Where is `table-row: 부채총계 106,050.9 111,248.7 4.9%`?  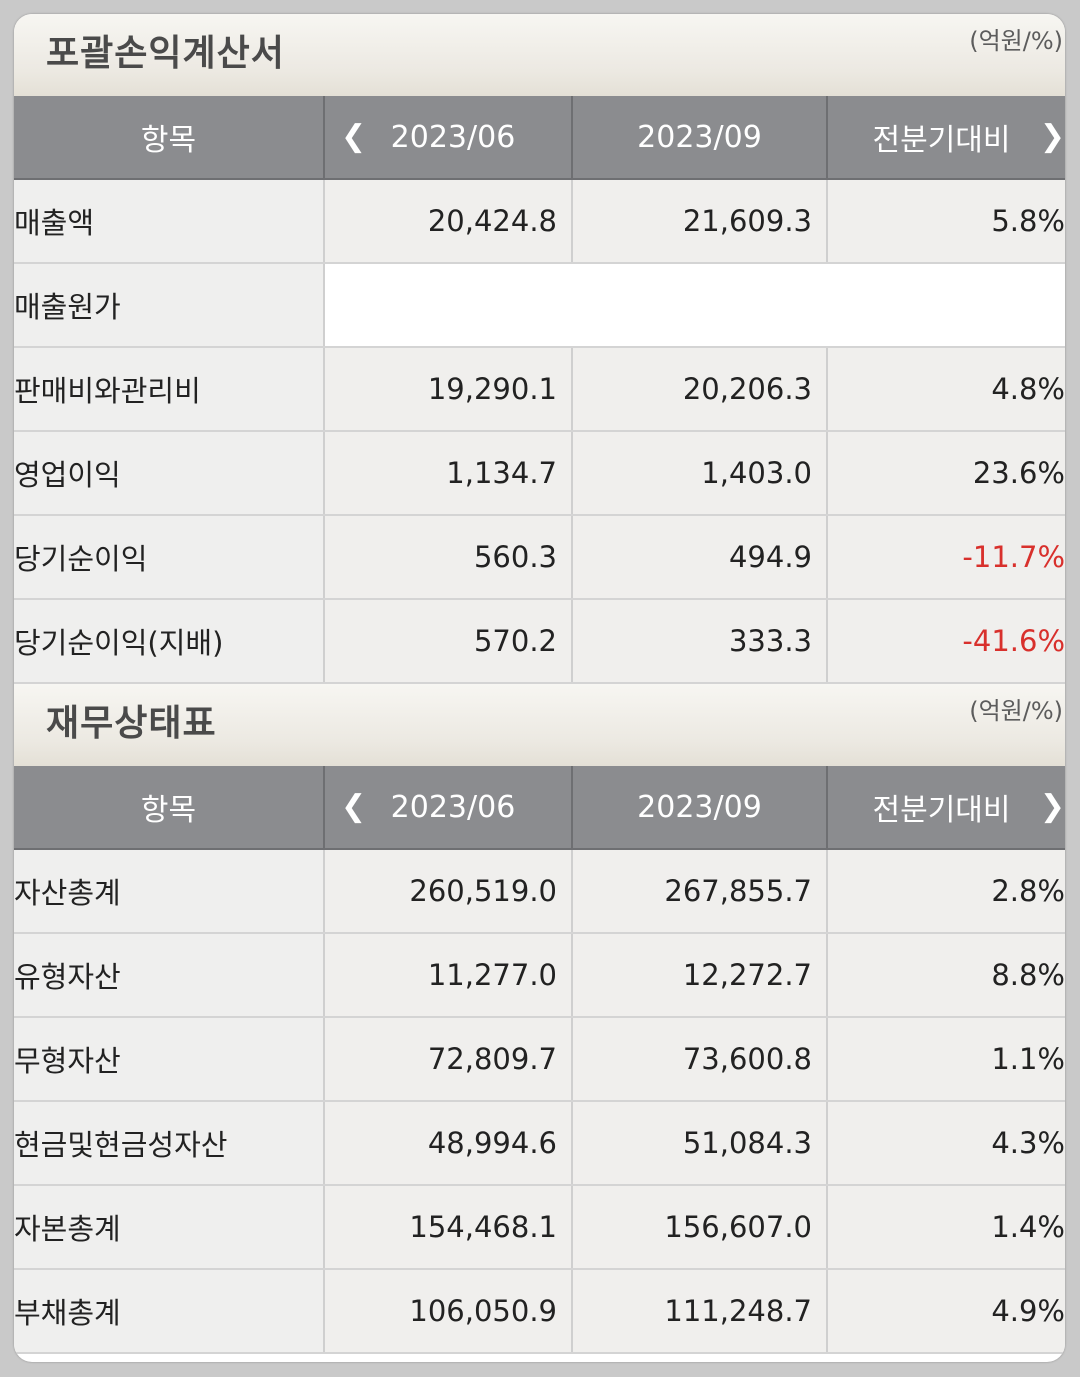 table-row: 부채총계 106,050.9 111,248.7 4.9% is located at coordinates (539, 1311).